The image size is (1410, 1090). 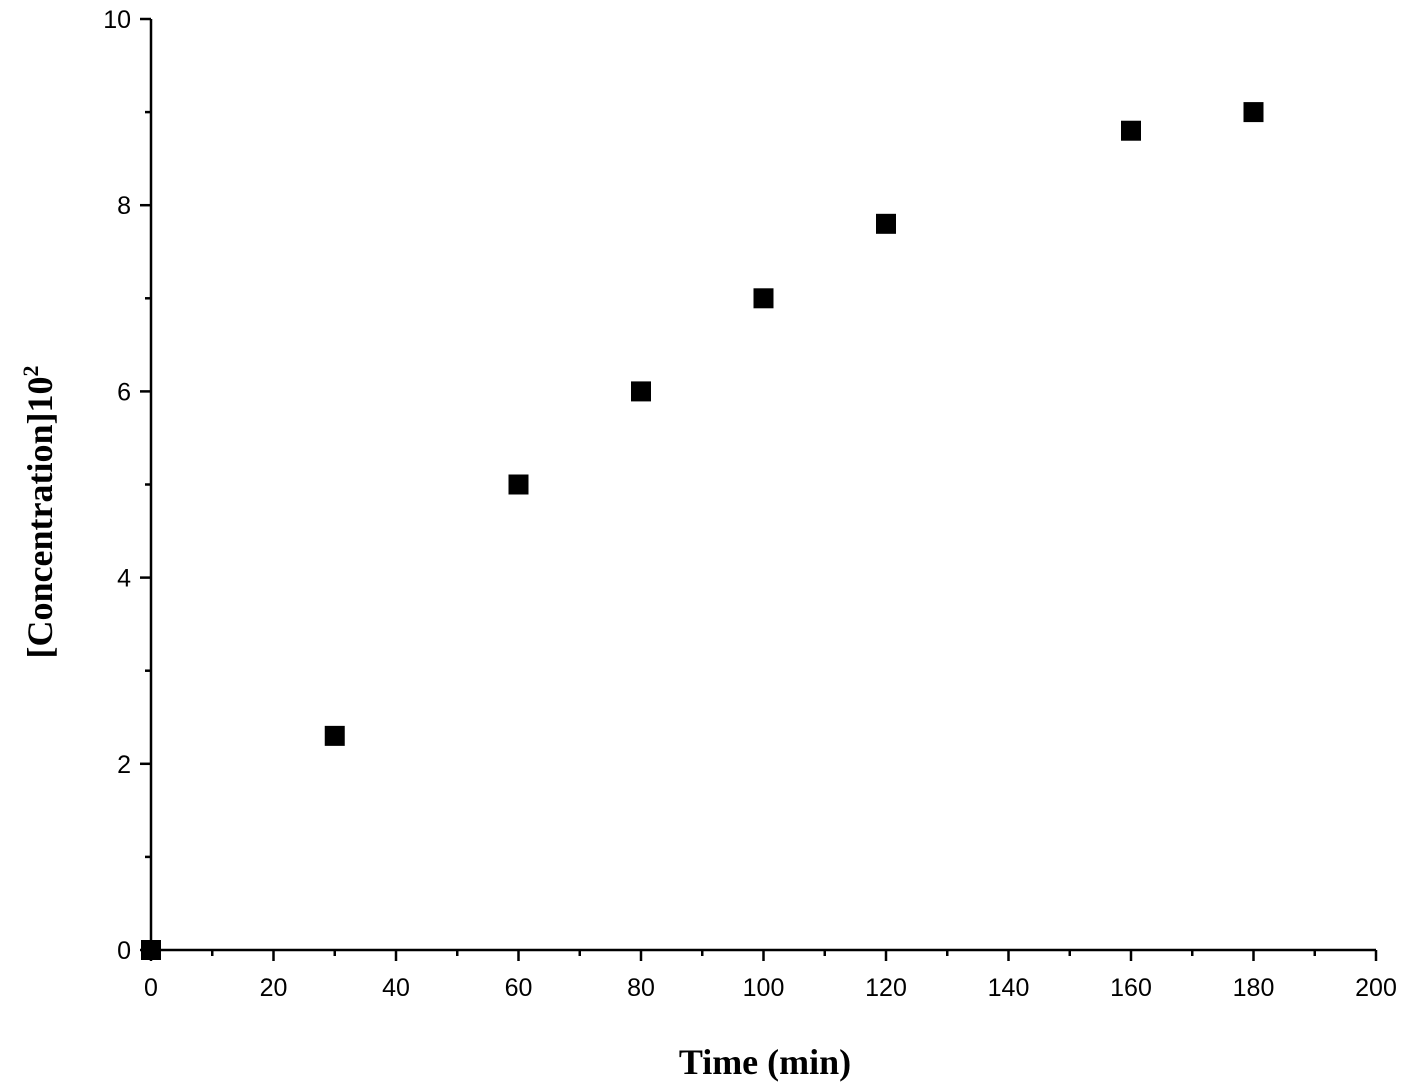 I want to click on y-tick-label: 0, so click(x=124, y=951).